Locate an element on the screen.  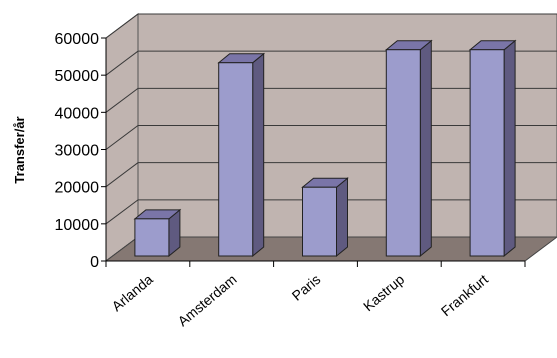
x-tick-labels: Arlanda Amsterdam Paris Kastrup Frankfurt is located at coordinates (300, 300).